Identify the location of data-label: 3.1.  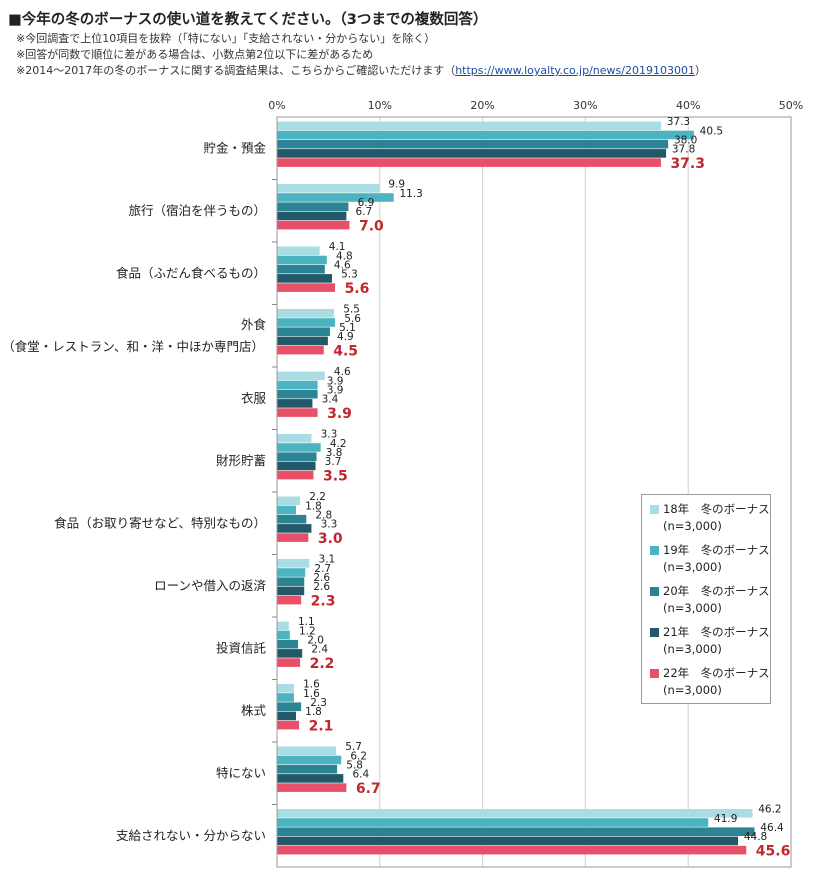
(327, 560).